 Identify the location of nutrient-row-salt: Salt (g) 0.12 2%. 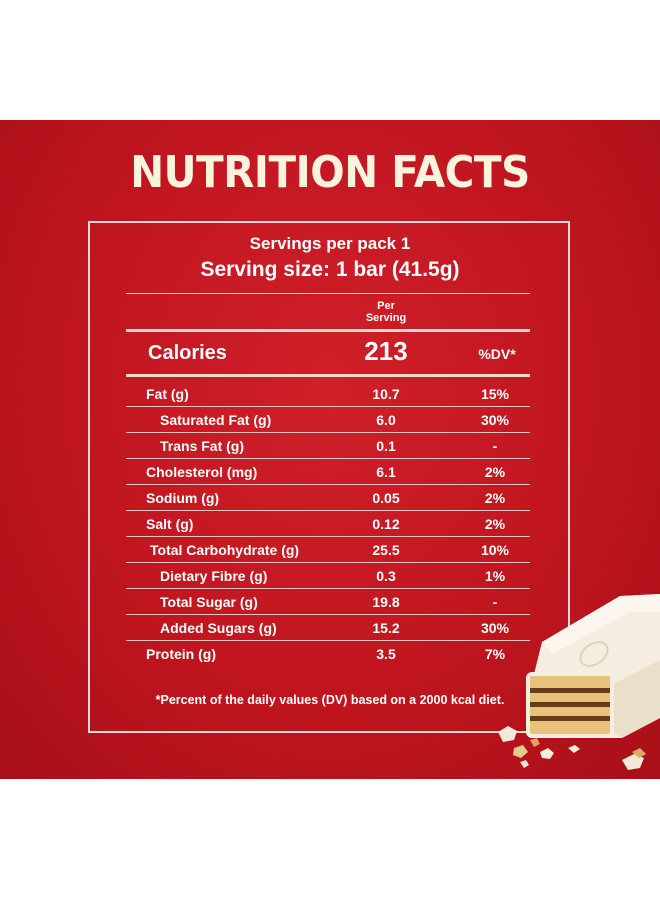
(328, 524).